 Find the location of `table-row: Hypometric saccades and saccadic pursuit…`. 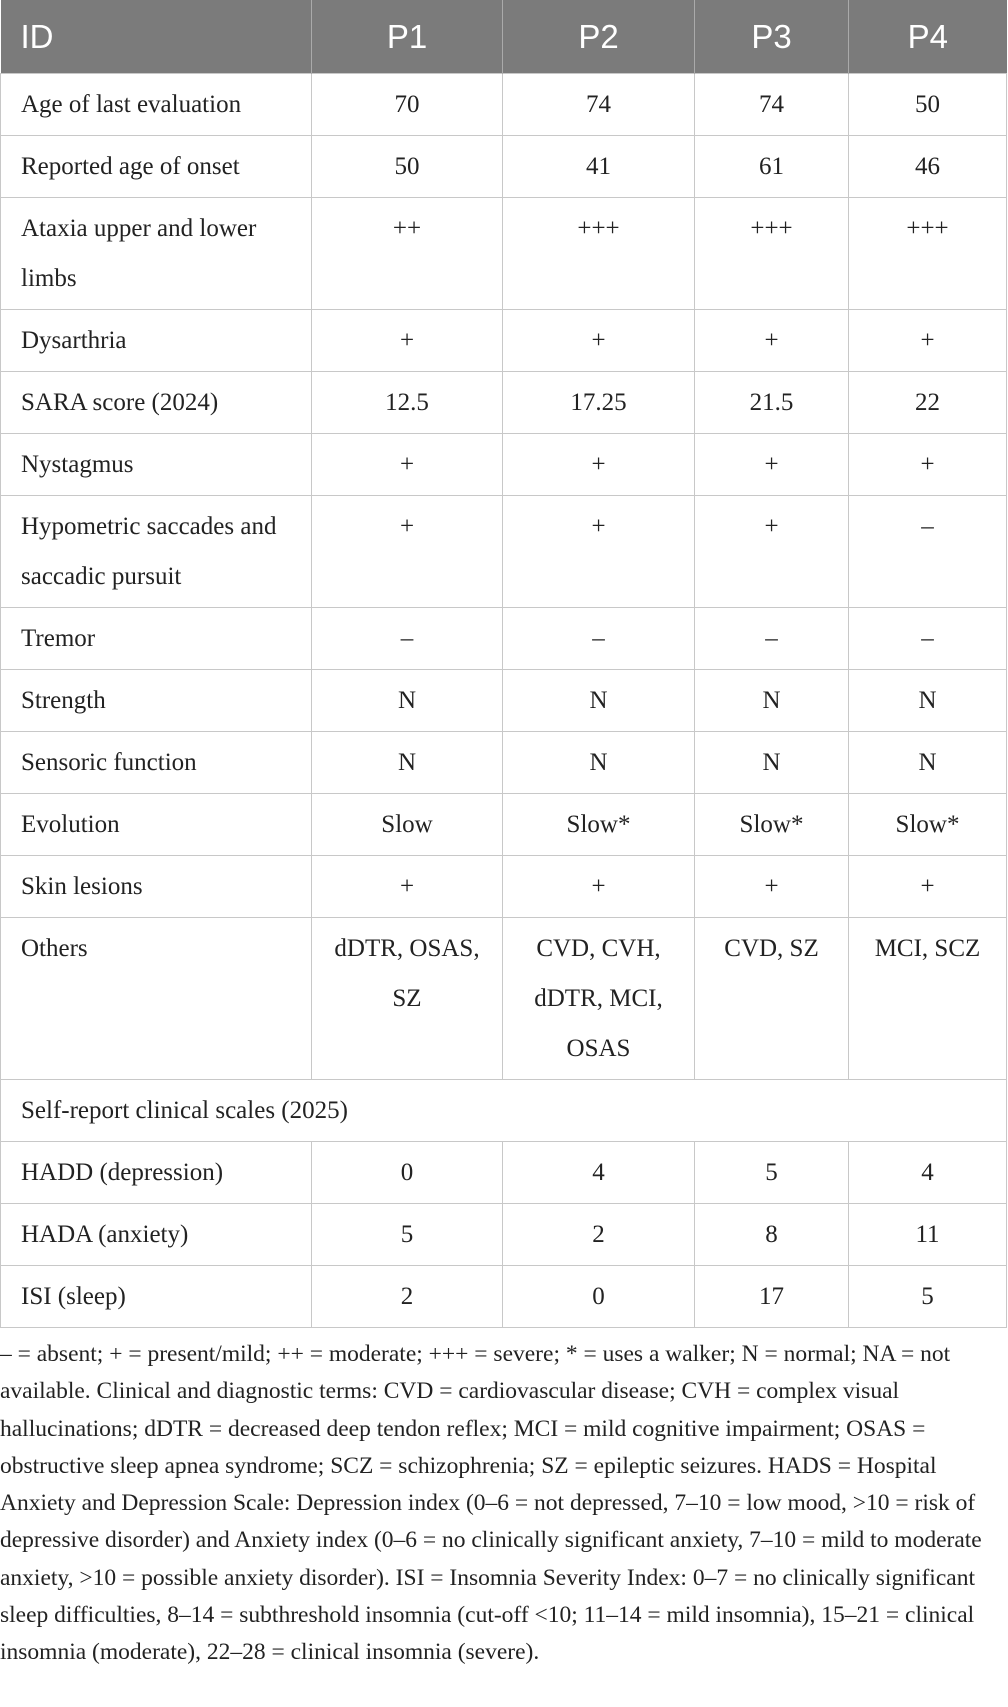

table-row: Hypometric saccades and saccadic pursuit… is located at coordinates (503, 551).